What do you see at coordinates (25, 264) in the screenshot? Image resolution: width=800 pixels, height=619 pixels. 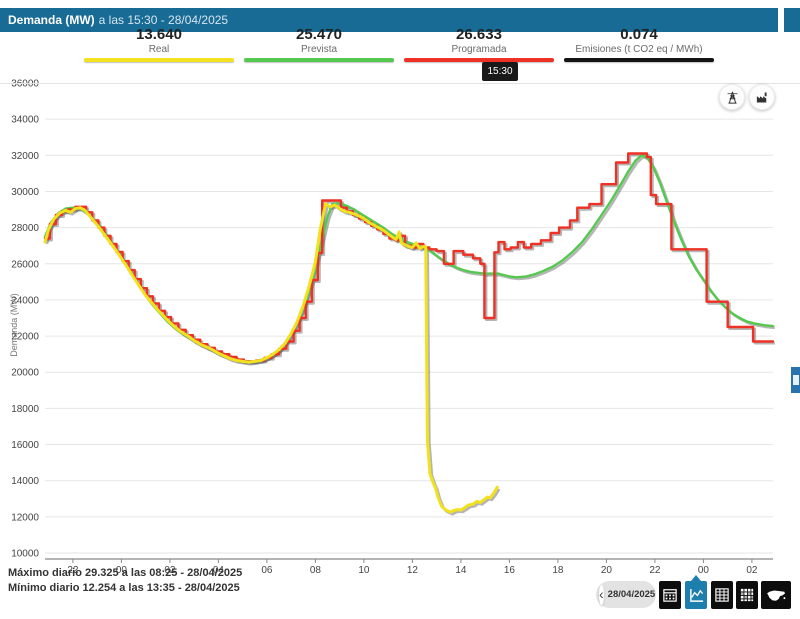 I see `svg-text: 26000` at bounding box center [25, 264].